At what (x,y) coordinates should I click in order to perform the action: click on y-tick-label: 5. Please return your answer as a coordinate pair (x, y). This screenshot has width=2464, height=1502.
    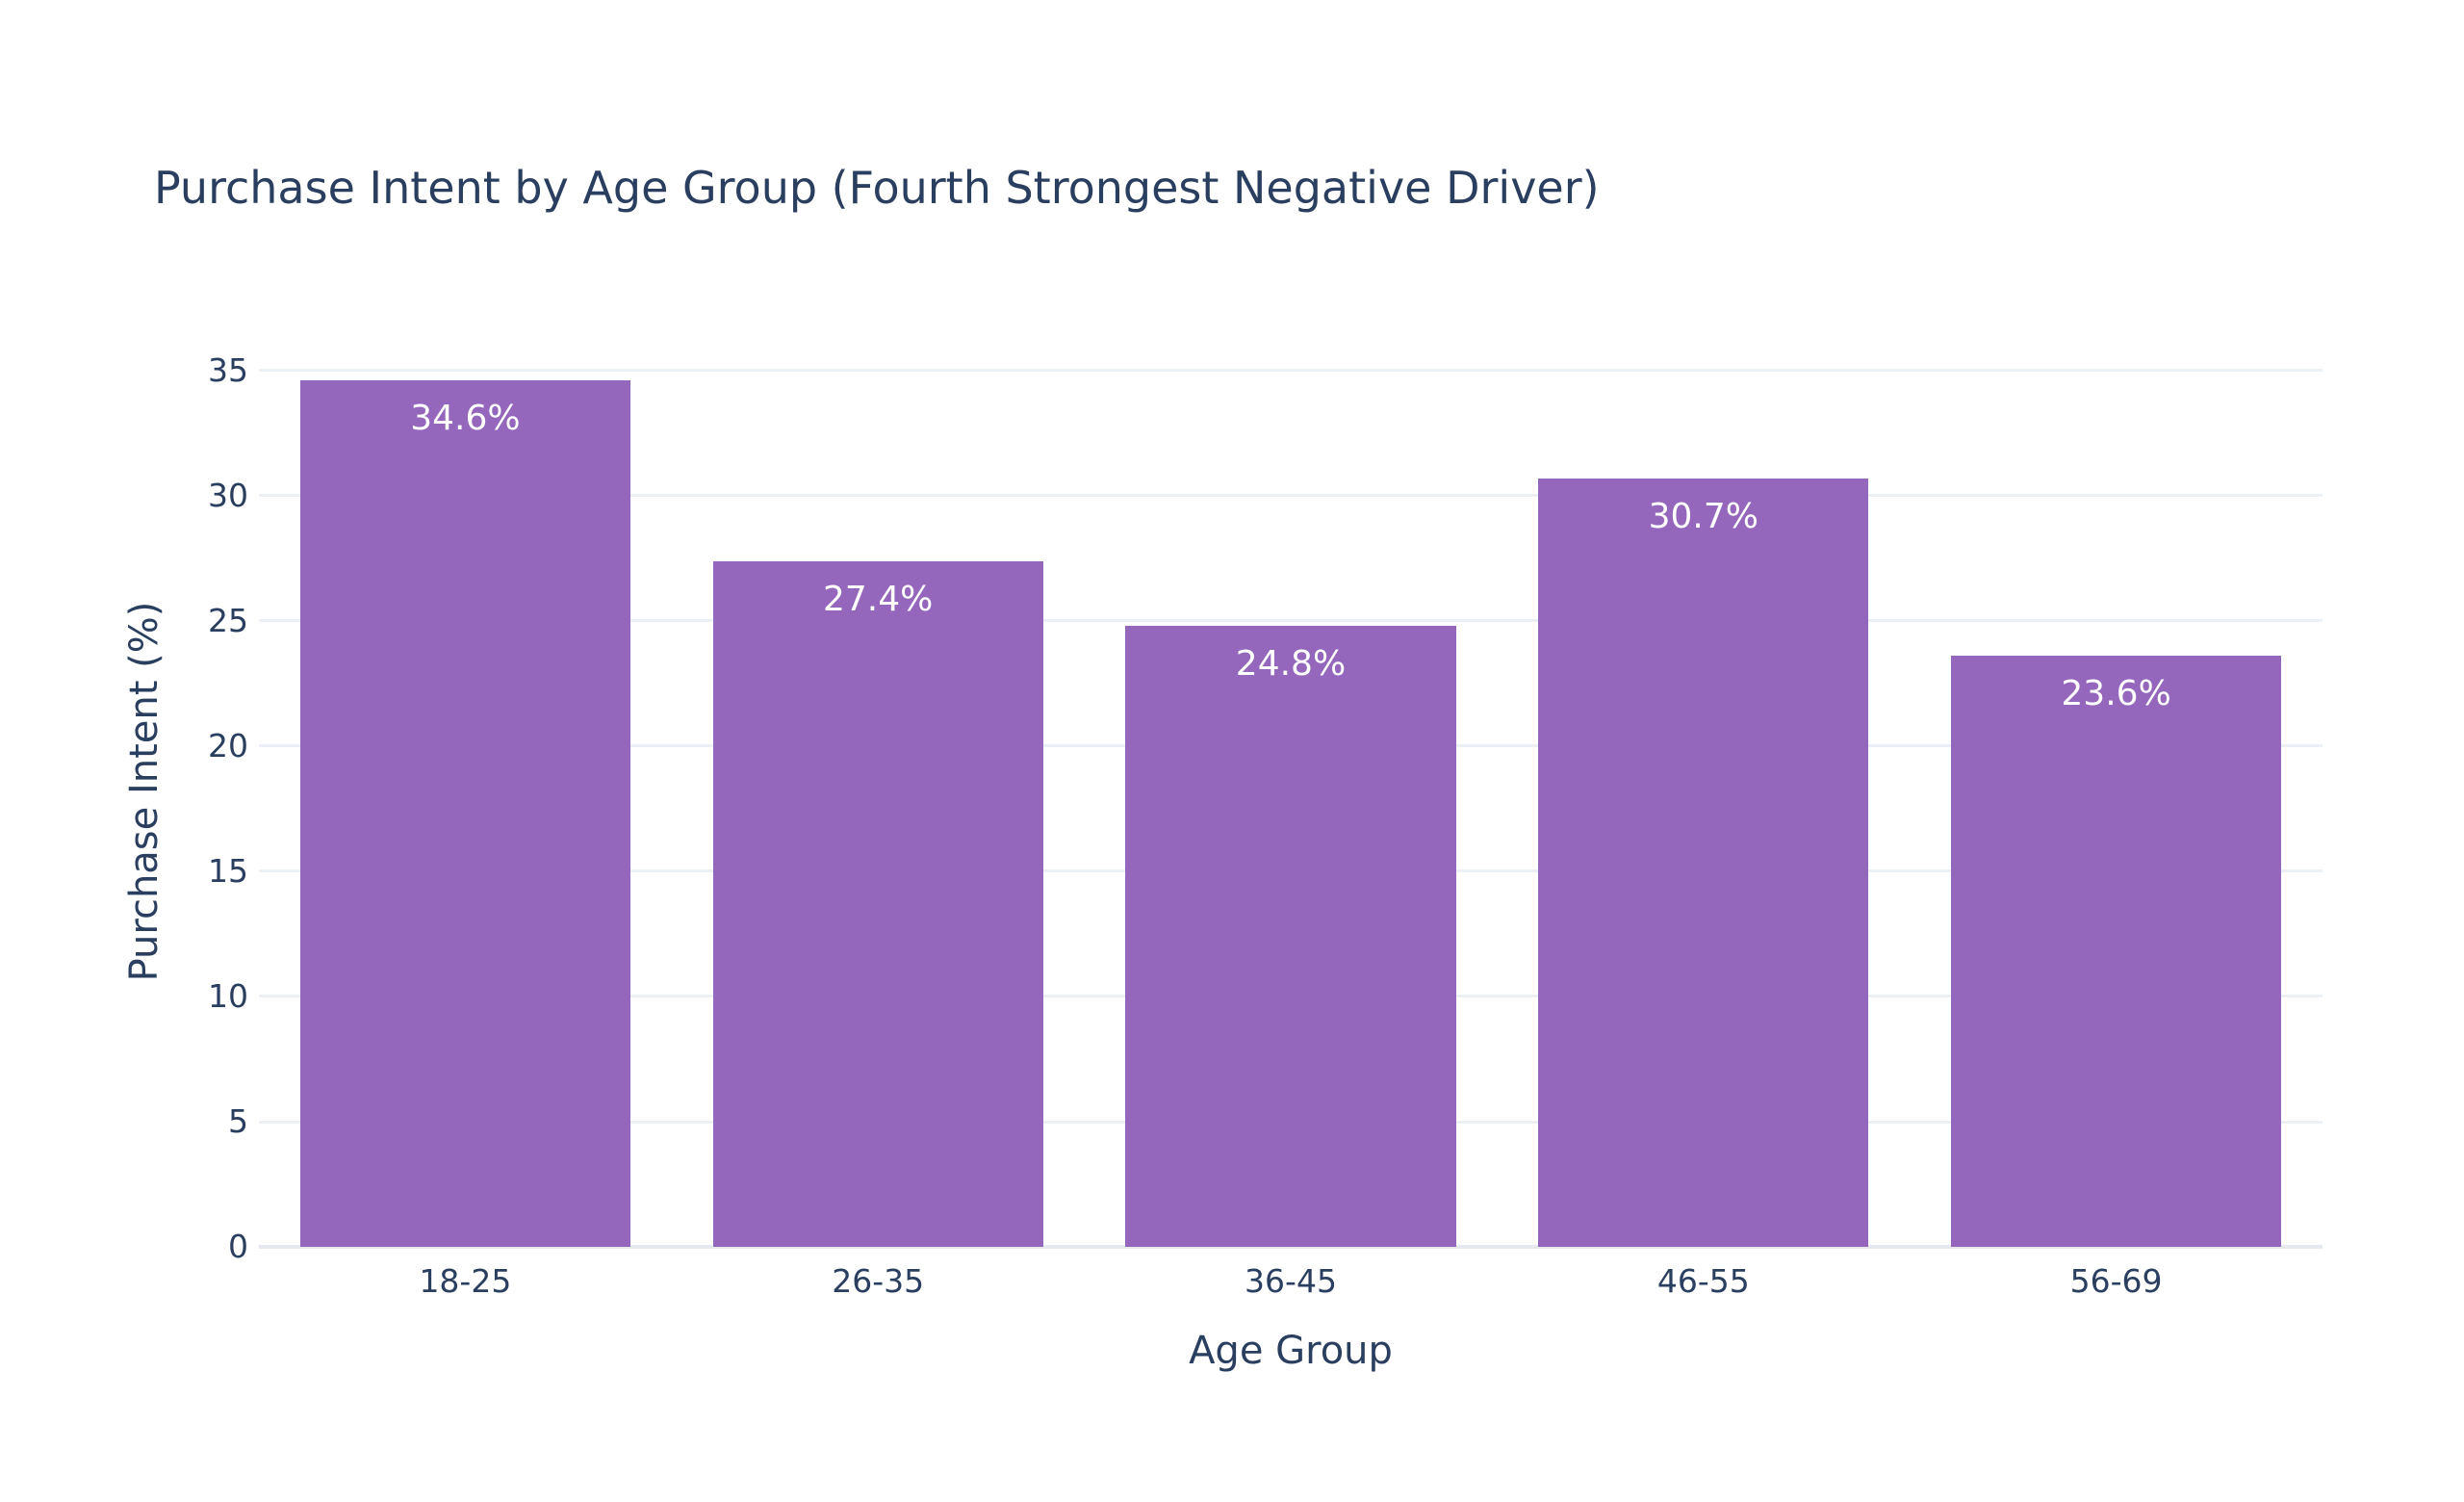
    Looking at the image, I should click on (238, 1120).